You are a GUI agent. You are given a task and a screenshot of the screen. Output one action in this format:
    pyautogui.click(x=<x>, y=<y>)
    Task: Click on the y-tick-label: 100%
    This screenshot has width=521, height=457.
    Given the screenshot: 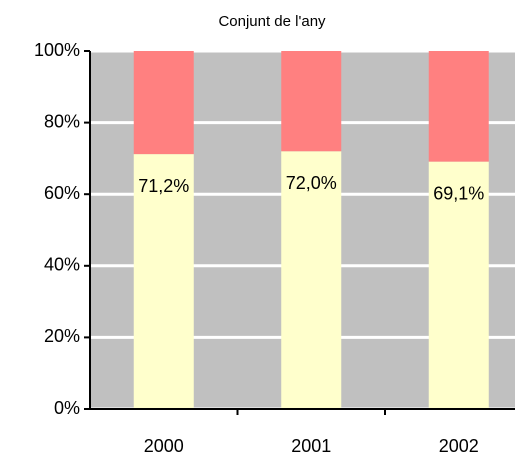 What is the action you would take?
    pyautogui.click(x=57, y=50)
    